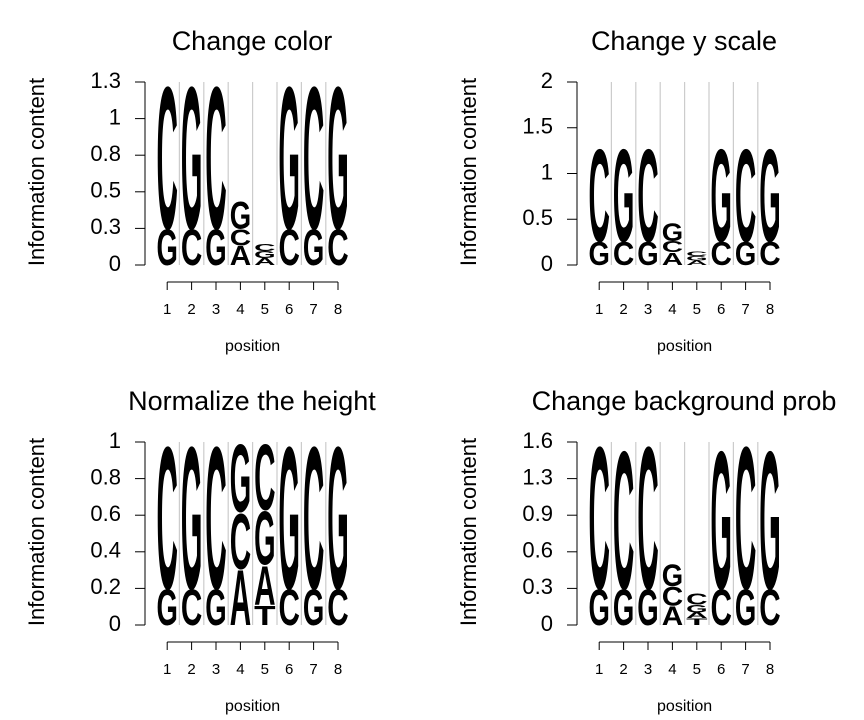  What do you see at coordinates (537, 126) in the screenshot?
I see `y-tick-label: 1.5` at bounding box center [537, 126].